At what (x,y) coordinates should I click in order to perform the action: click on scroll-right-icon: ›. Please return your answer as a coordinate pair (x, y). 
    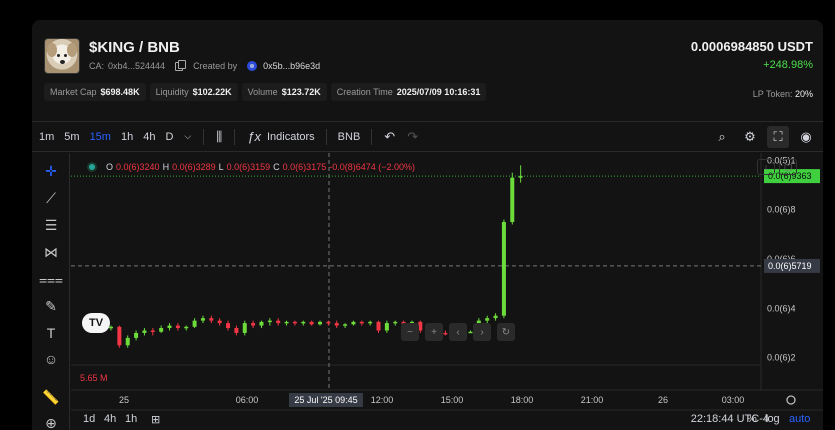
    Looking at the image, I should click on (482, 332).